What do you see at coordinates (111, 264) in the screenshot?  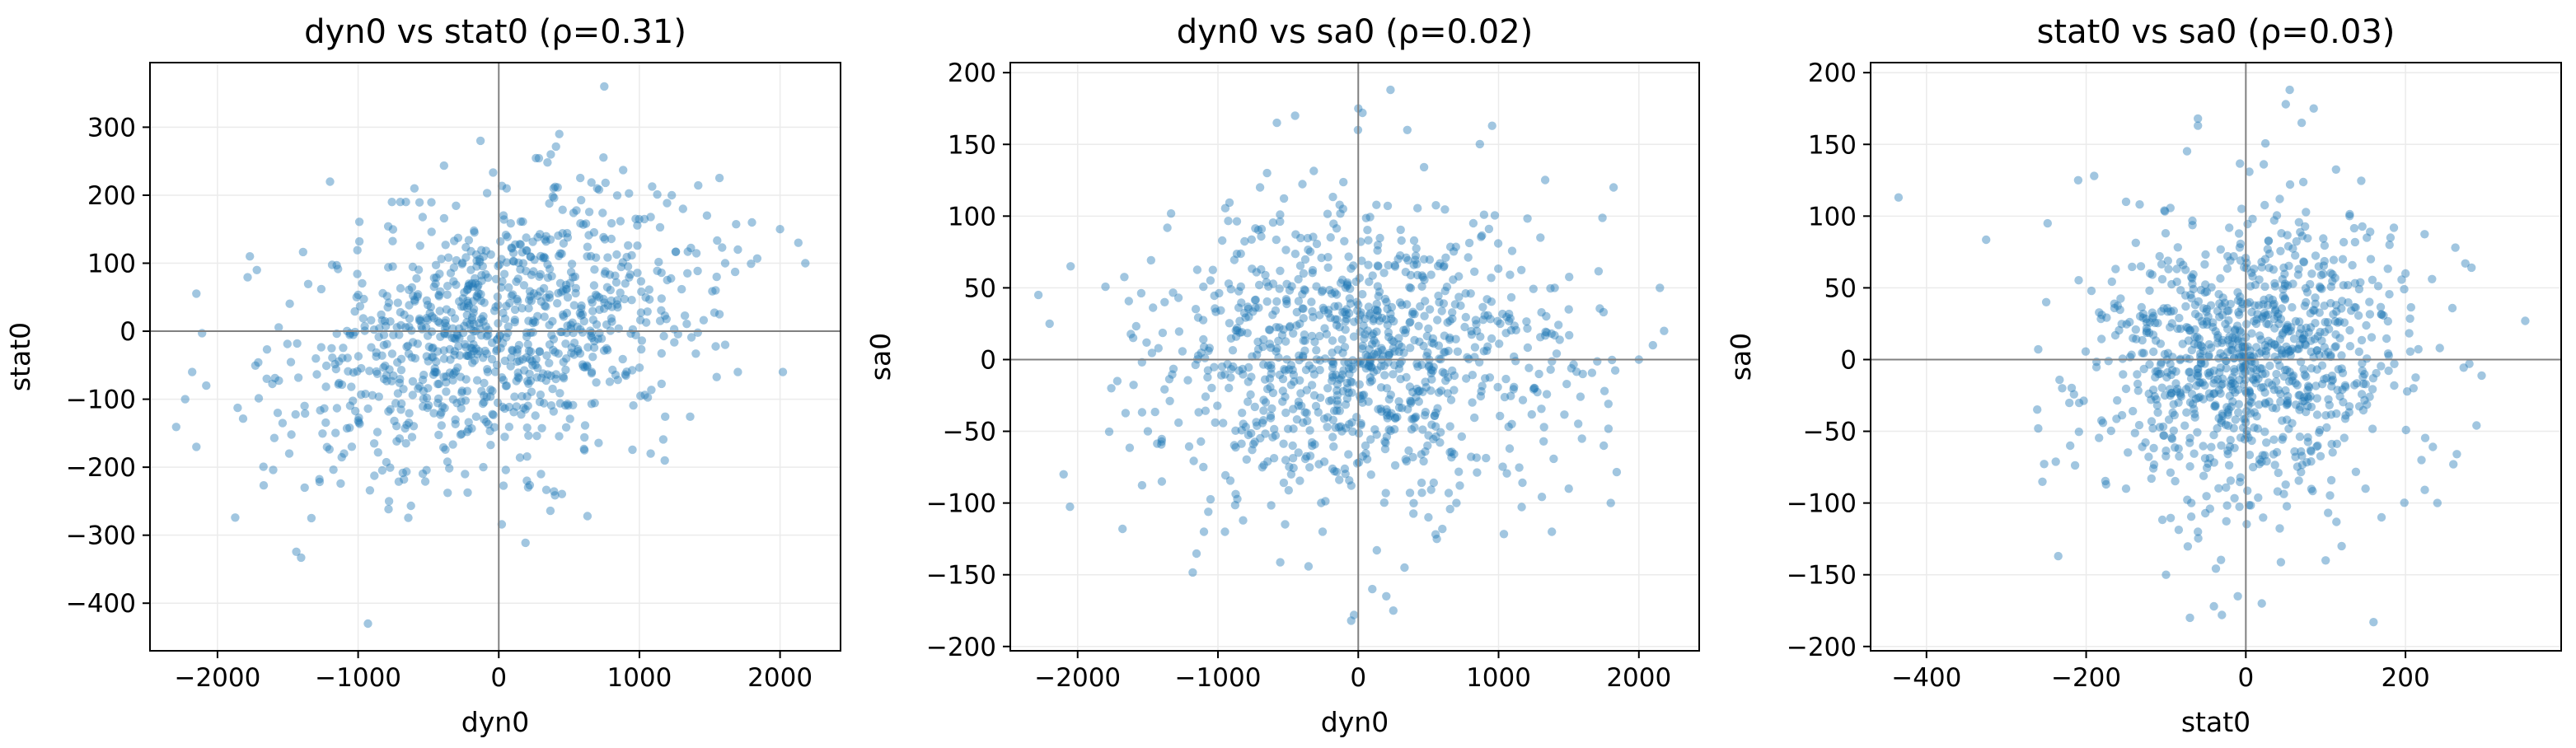 I see `y-tick-label: 100` at bounding box center [111, 264].